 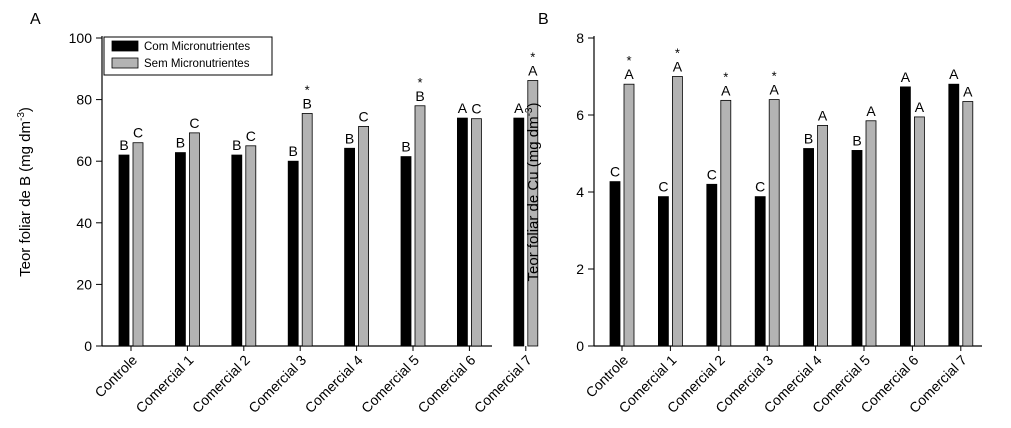 What do you see at coordinates (84, 284) in the screenshot?
I see `y-tick-label: 20` at bounding box center [84, 284].